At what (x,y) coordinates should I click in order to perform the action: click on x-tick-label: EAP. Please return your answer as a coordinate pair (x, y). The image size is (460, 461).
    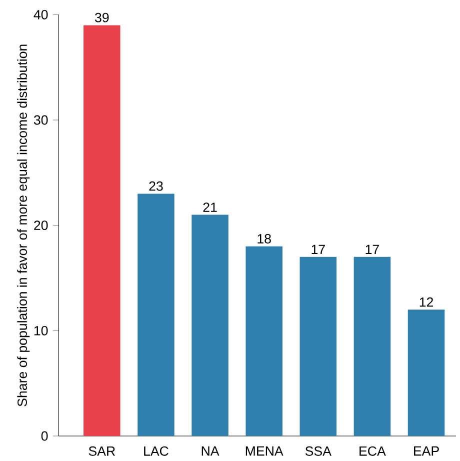
    Looking at the image, I should click on (426, 451).